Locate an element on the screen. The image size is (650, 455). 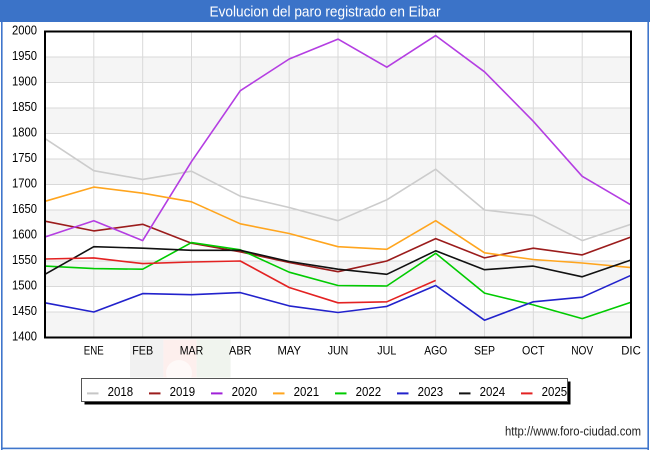
svg-text: 1850 is located at coordinates (24, 107).